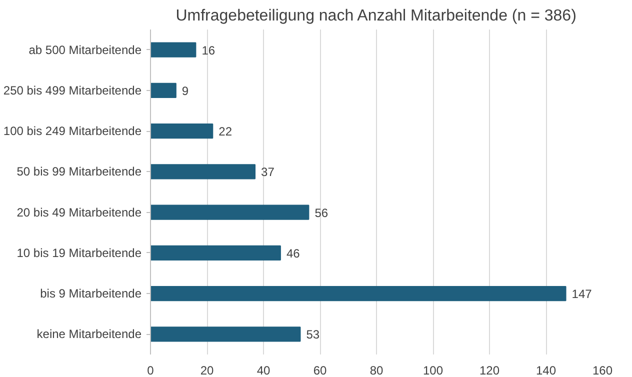 This screenshot has height=377, width=632. What do you see at coordinates (150, 370) in the screenshot?
I see `x-tick-label: 0` at bounding box center [150, 370].